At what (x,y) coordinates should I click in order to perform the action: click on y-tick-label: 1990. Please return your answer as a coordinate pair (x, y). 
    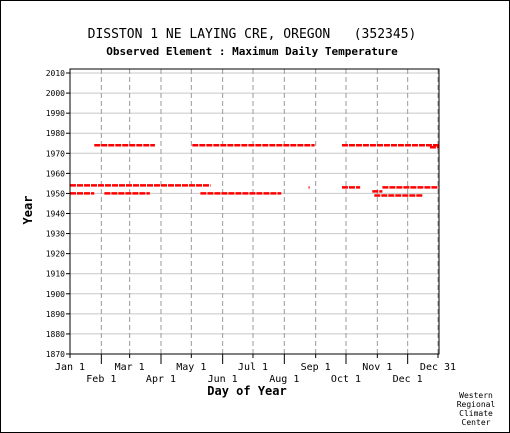
    Looking at the image, I should click on (55, 113).